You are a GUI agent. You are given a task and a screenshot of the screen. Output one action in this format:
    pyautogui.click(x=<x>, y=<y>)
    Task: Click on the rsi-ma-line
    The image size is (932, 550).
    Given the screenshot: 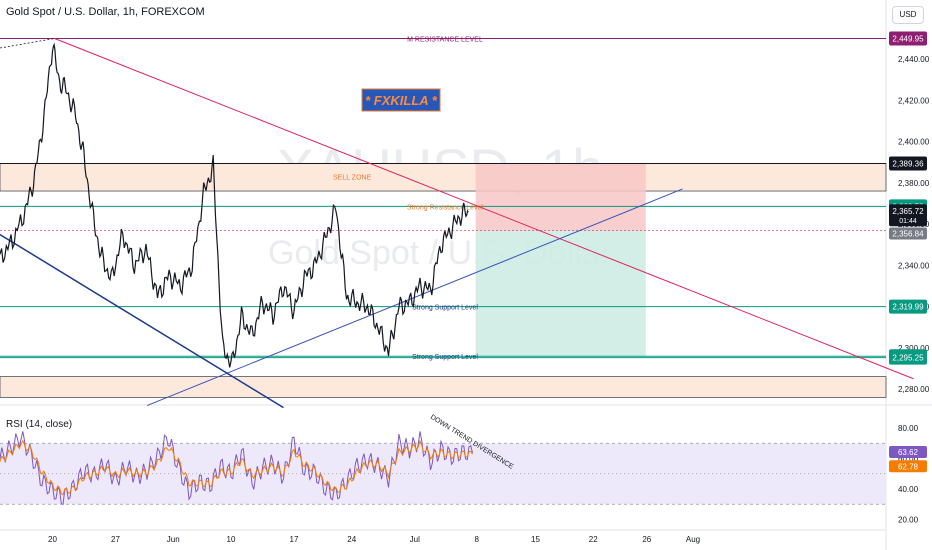 What is the action you would take?
    pyautogui.click(x=236, y=467)
    